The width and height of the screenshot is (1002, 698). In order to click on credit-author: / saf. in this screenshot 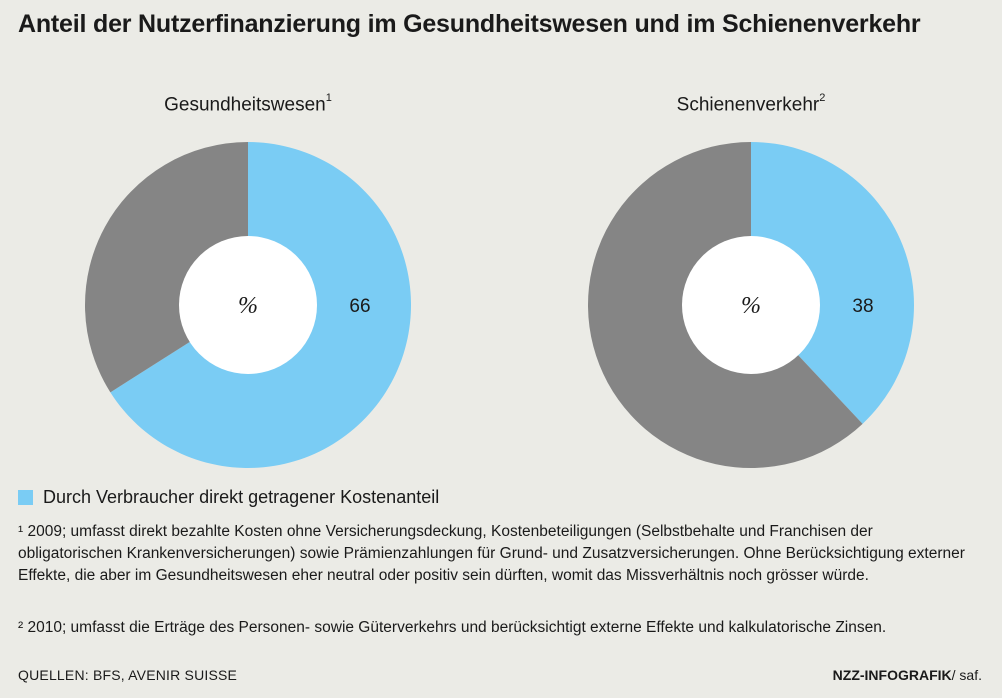, I will do `click(966, 675)`.